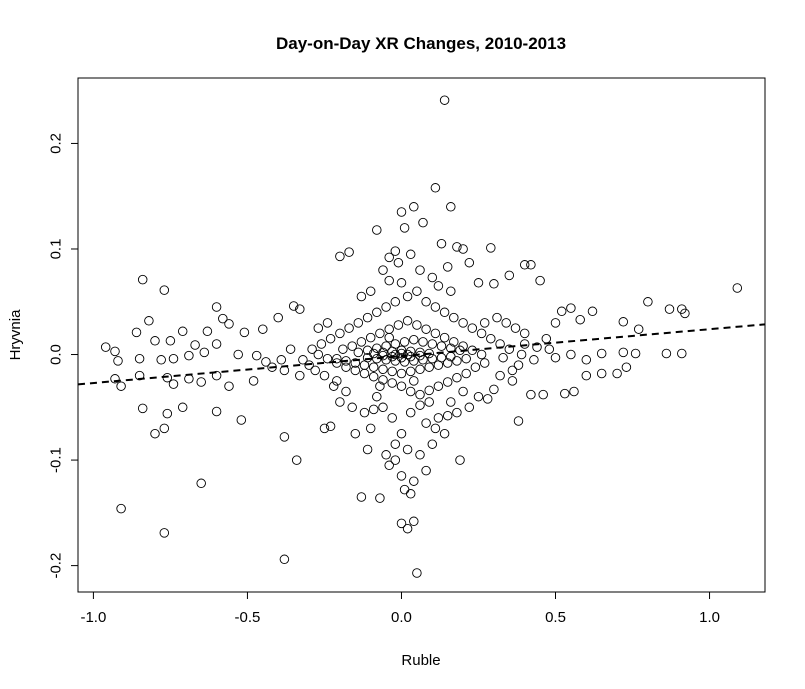 This screenshot has height=689, width=805. I want to click on x-tick-label: 0.5, so click(555, 617).